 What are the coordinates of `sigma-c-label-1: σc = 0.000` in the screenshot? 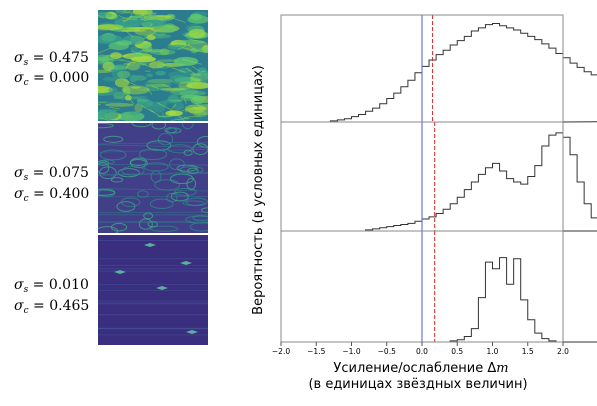 It's located at (51, 79).